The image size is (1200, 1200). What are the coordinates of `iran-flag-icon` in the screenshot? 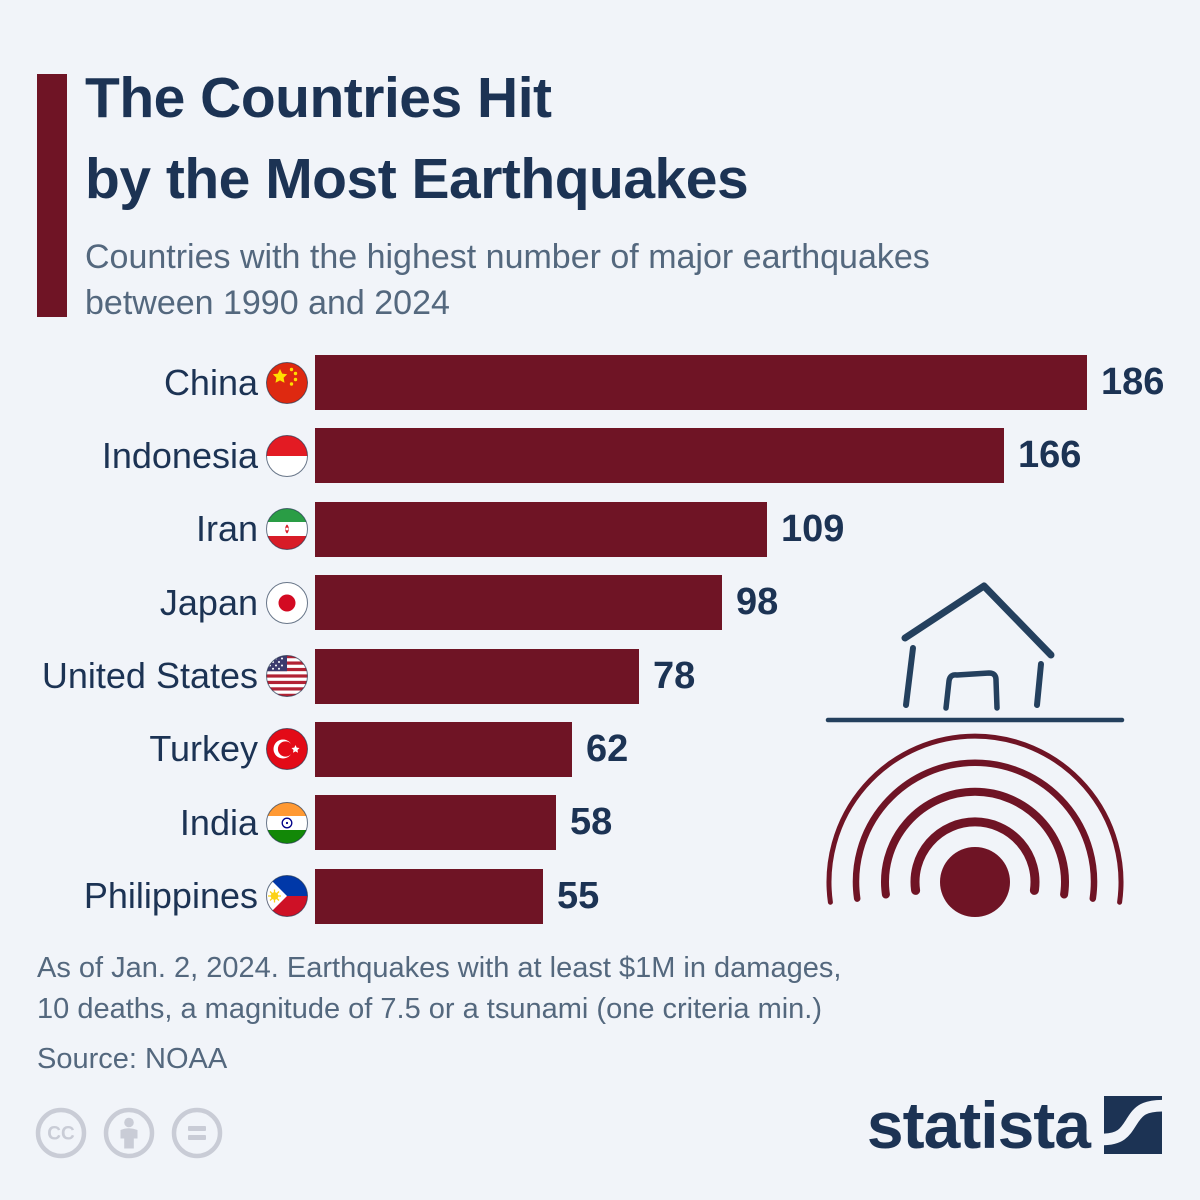 It's located at (287, 529).